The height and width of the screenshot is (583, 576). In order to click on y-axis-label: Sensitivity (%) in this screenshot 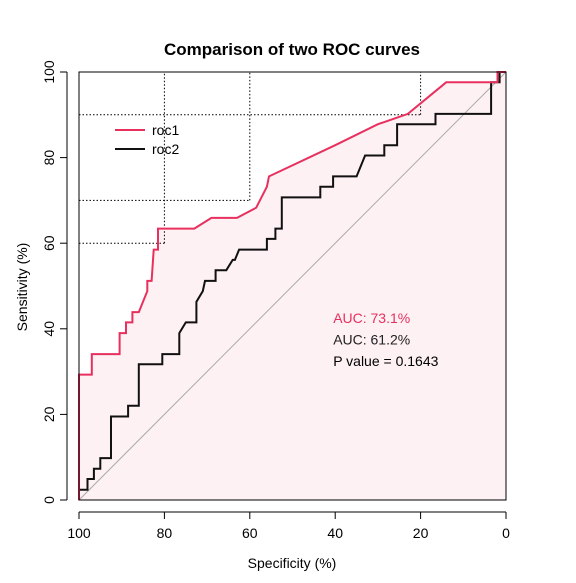, I will do `click(22, 287)`.